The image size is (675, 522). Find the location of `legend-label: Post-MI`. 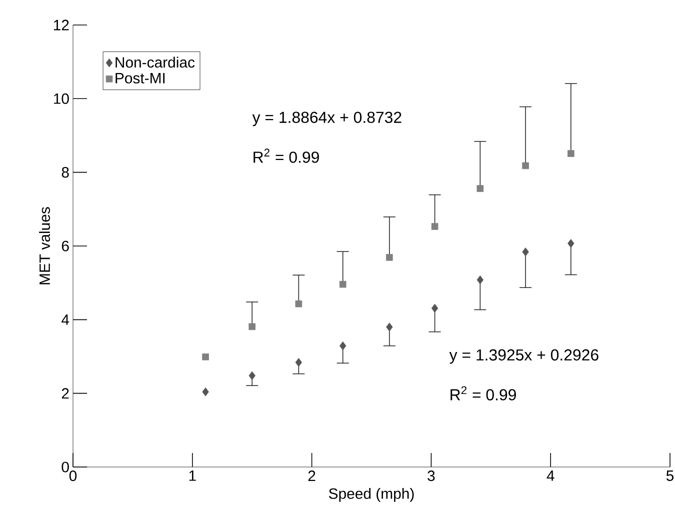

legend-label: Post-MI is located at coordinates (140, 78).